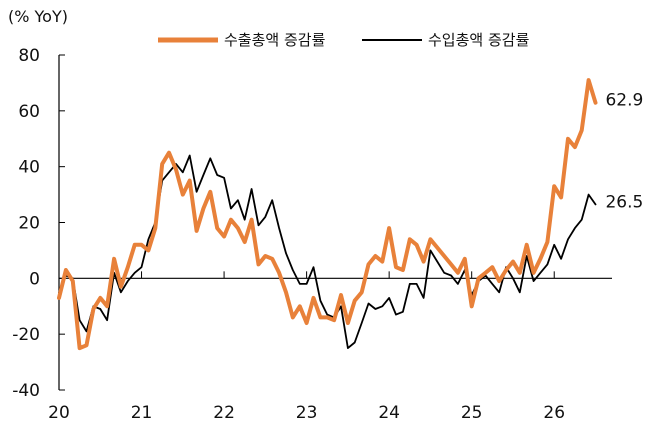 The image size is (666, 434). Describe the element at coordinates (142, 413) in the screenshot. I see `x-tick-label: 21` at that location.